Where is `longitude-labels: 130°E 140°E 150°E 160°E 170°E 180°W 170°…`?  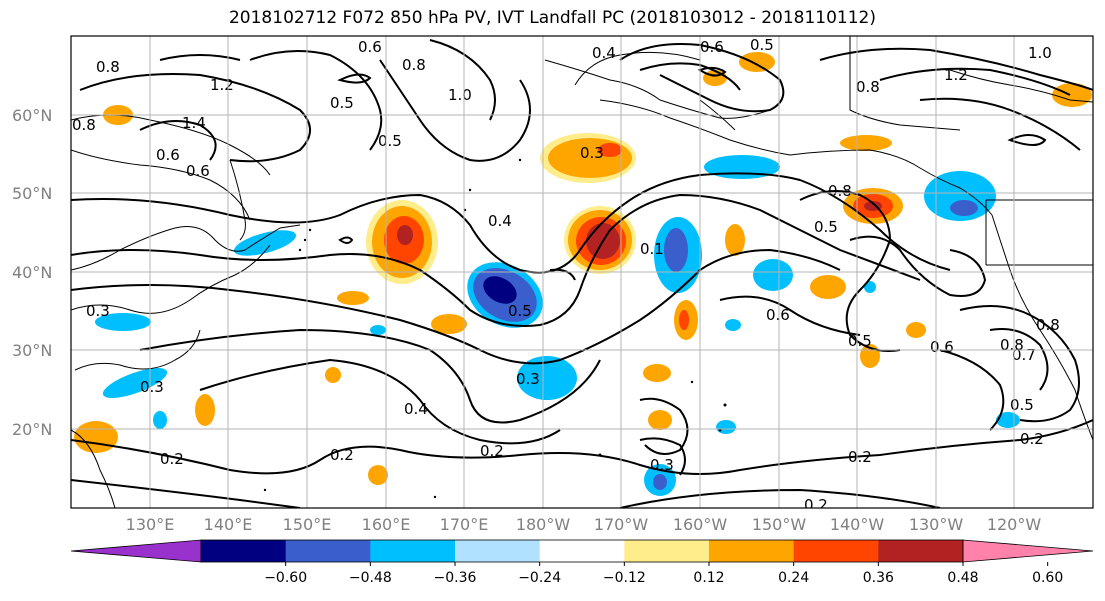 longitude-labels: 130°E 140°E 150°E 160°E 170°E 180°W 170°… is located at coordinates (584, 524).